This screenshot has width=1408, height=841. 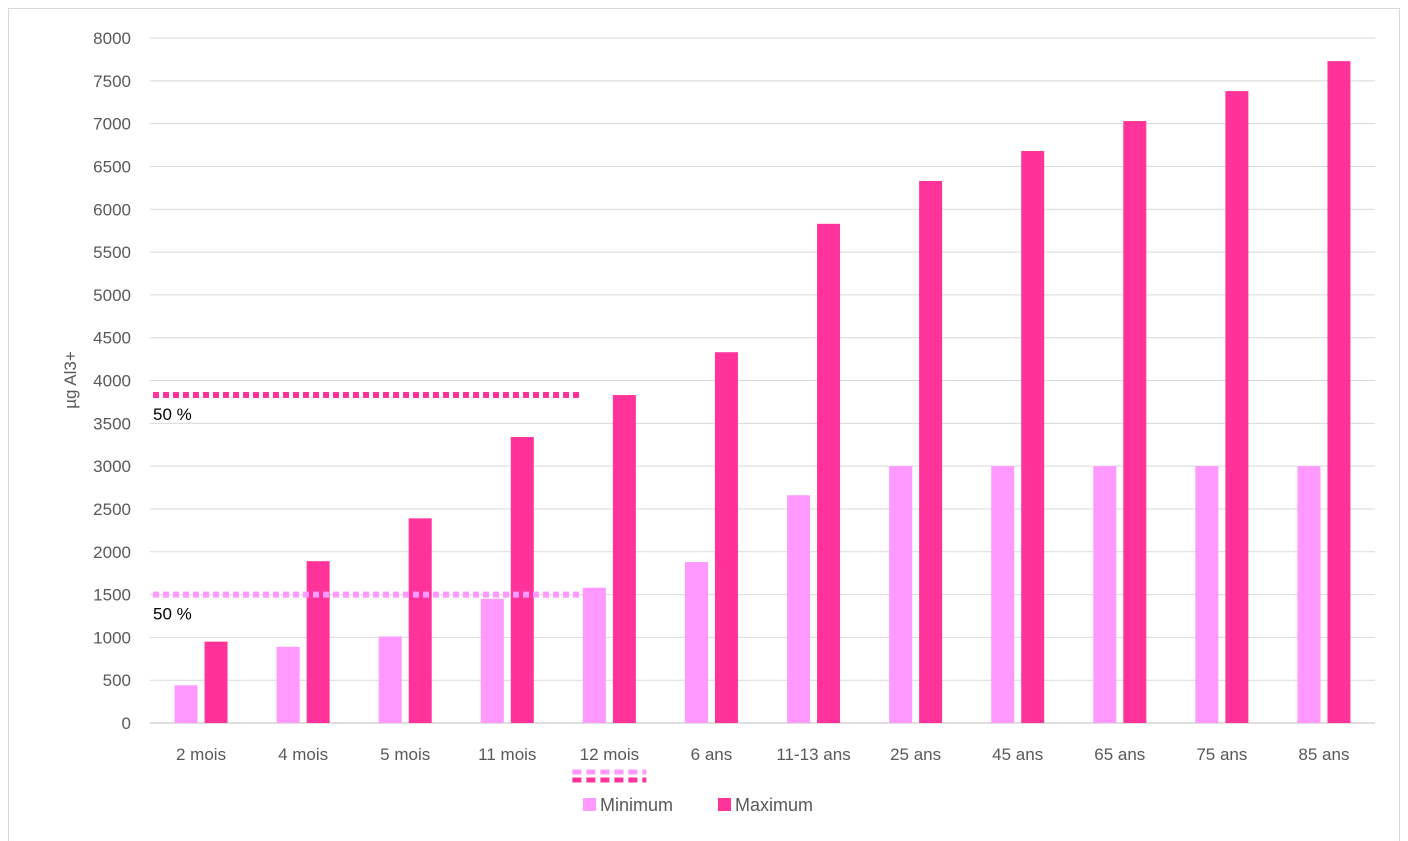 What do you see at coordinates (117, 680) in the screenshot?
I see `y-tick-label: 500` at bounding box center [117, 680].